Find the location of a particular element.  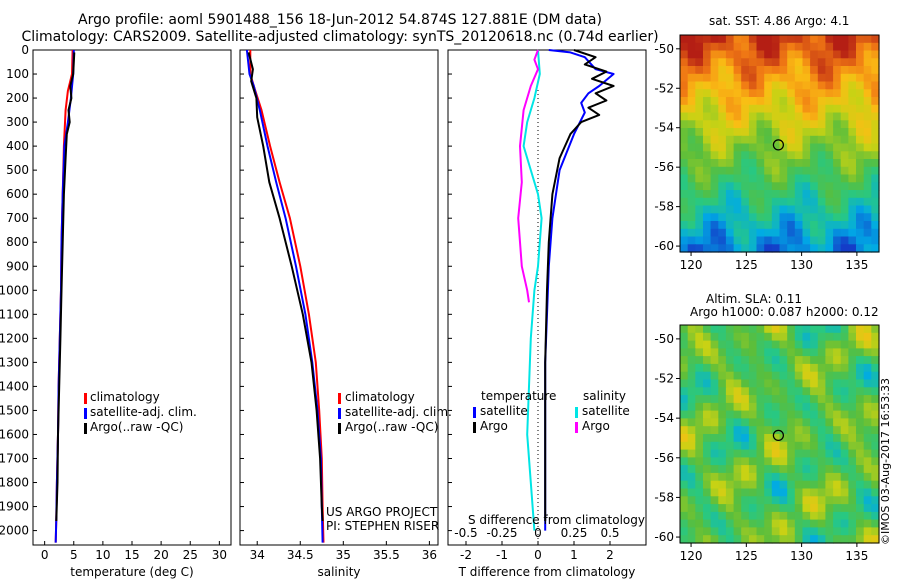

sst-map-xtick-label: 130 is located at coordinates (801, 265).